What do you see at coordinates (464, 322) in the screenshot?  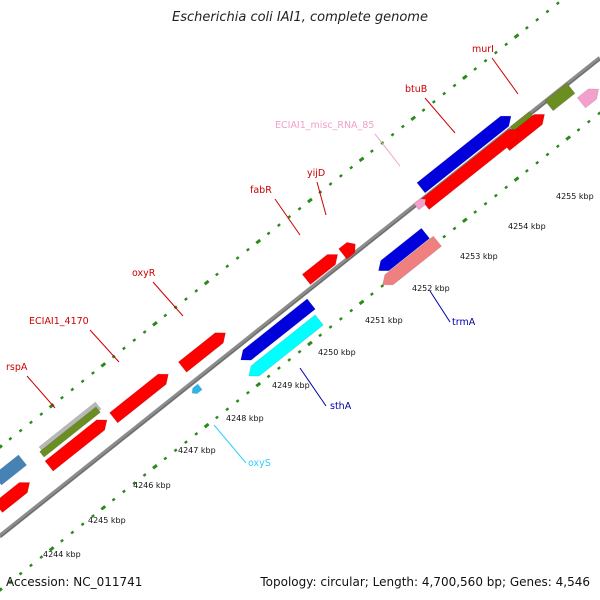 I see `label-trmA: trmA` at bounding box center [464, 322].